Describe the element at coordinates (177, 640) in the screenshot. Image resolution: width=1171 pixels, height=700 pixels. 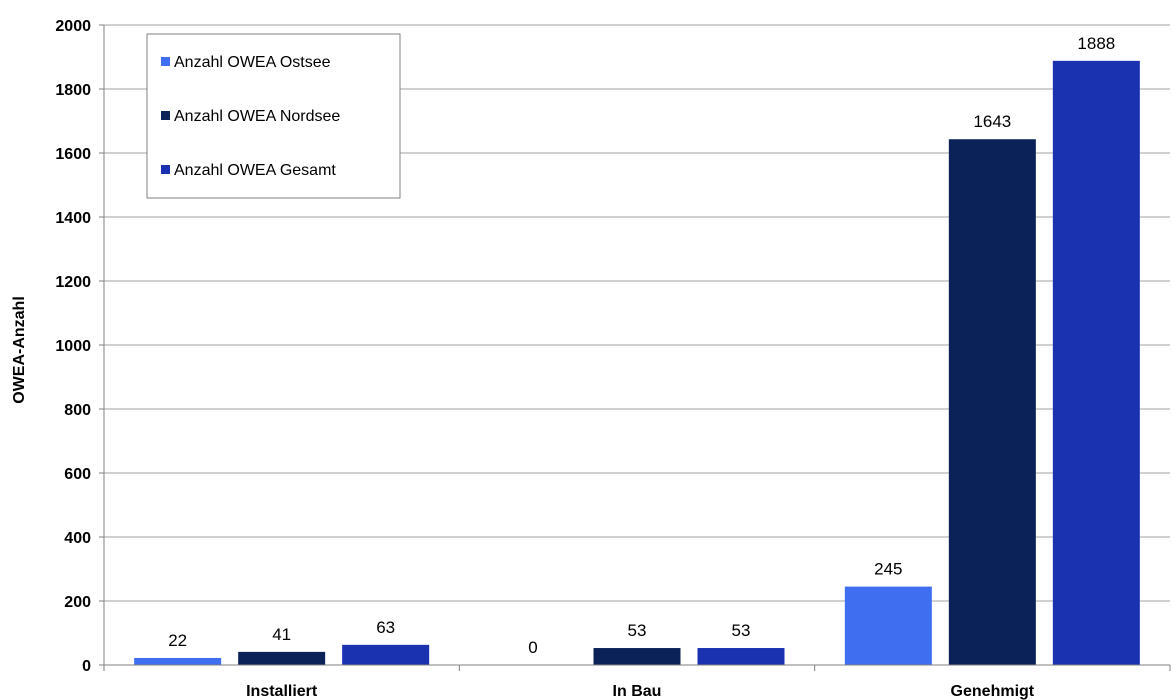
I see `bar-value-label: 22` at that location.